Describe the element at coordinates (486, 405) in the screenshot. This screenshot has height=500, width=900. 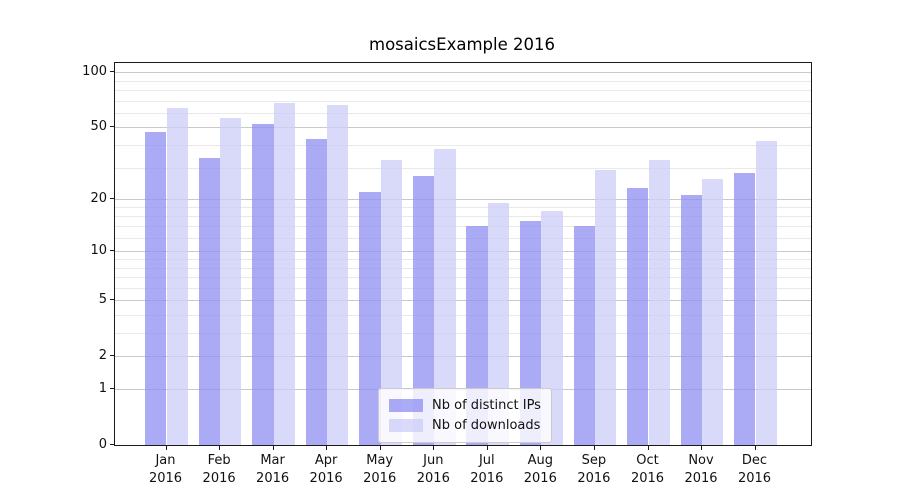
I see `legend-label-distinct-ips: Nb of distinct IPs` at that location.